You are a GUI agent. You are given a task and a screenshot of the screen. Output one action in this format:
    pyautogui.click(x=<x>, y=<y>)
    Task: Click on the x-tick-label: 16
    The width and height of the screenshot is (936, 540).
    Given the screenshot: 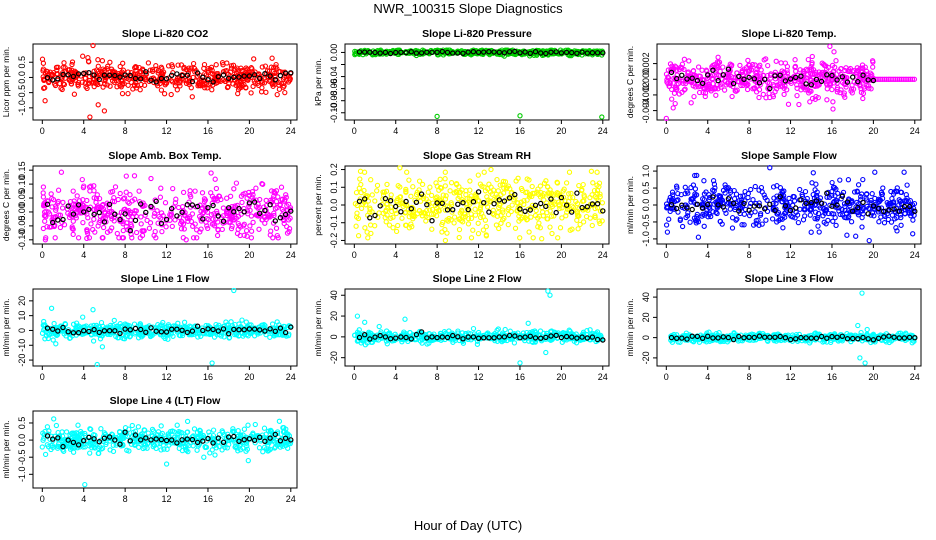 What is the action you would take?
    pyautogui.click(x=208, y=255)
    